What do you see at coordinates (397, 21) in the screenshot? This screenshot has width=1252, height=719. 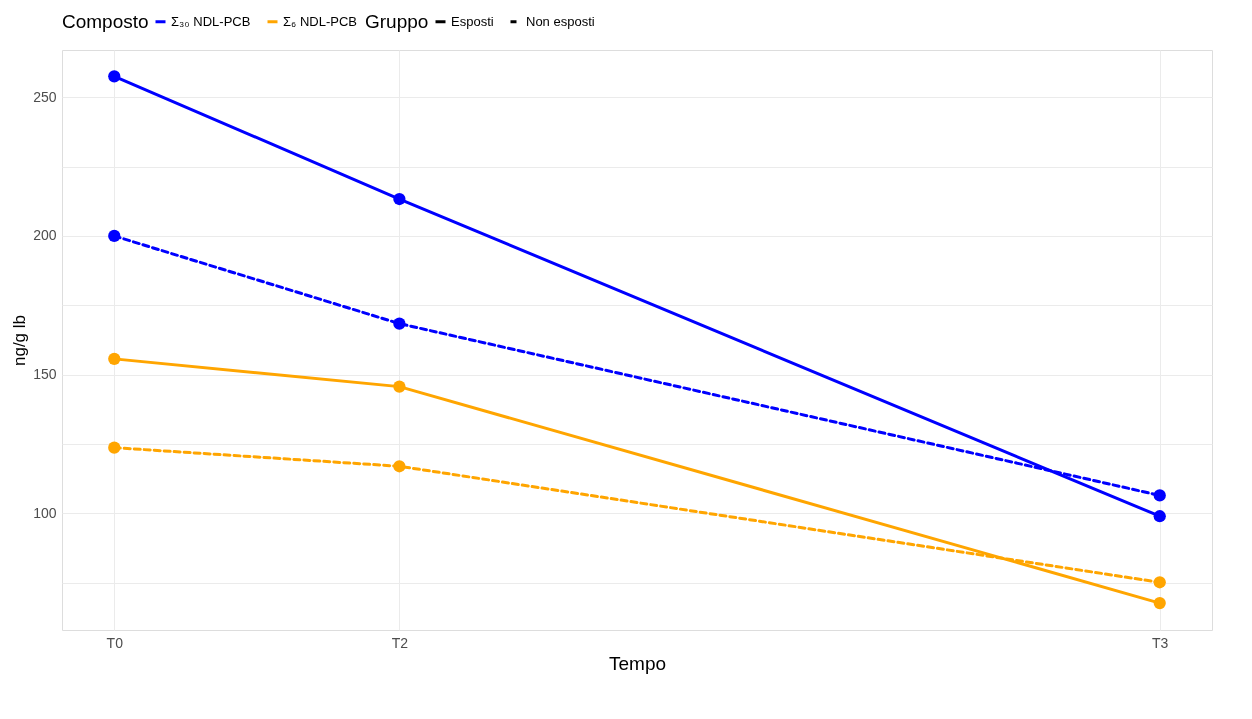 I see `text: Gruppo` at bounding box center [397, 21].